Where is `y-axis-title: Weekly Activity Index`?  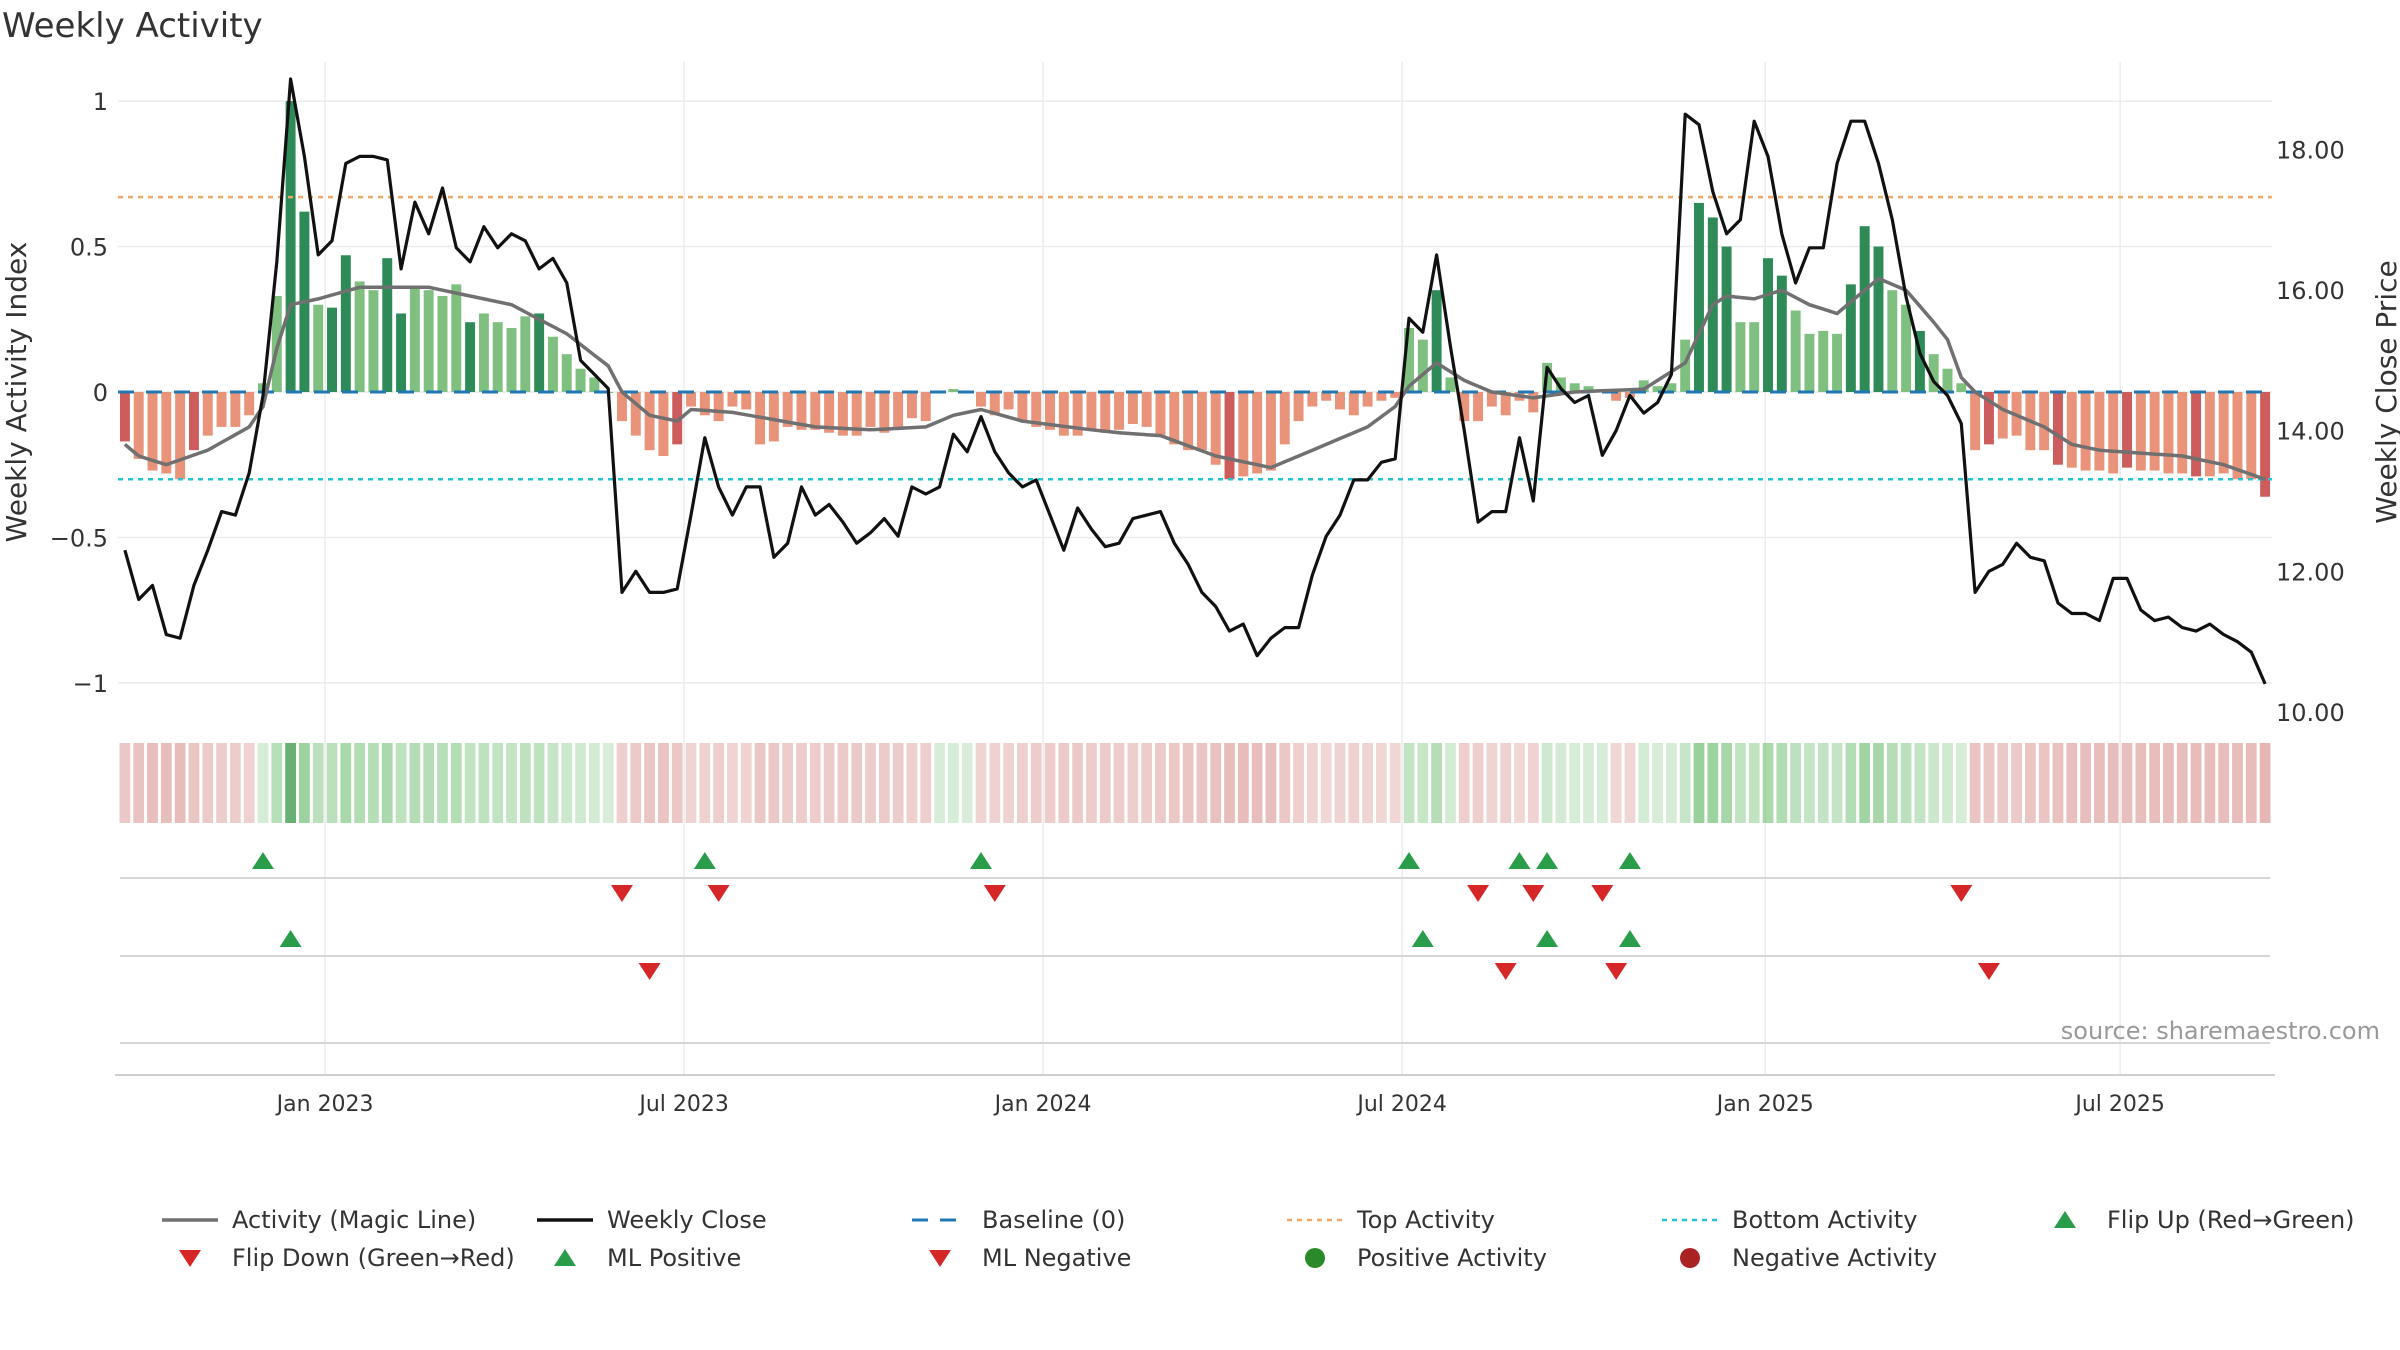
y-axis-title: Weekly Activity Index is located at coordinates (16, 392).